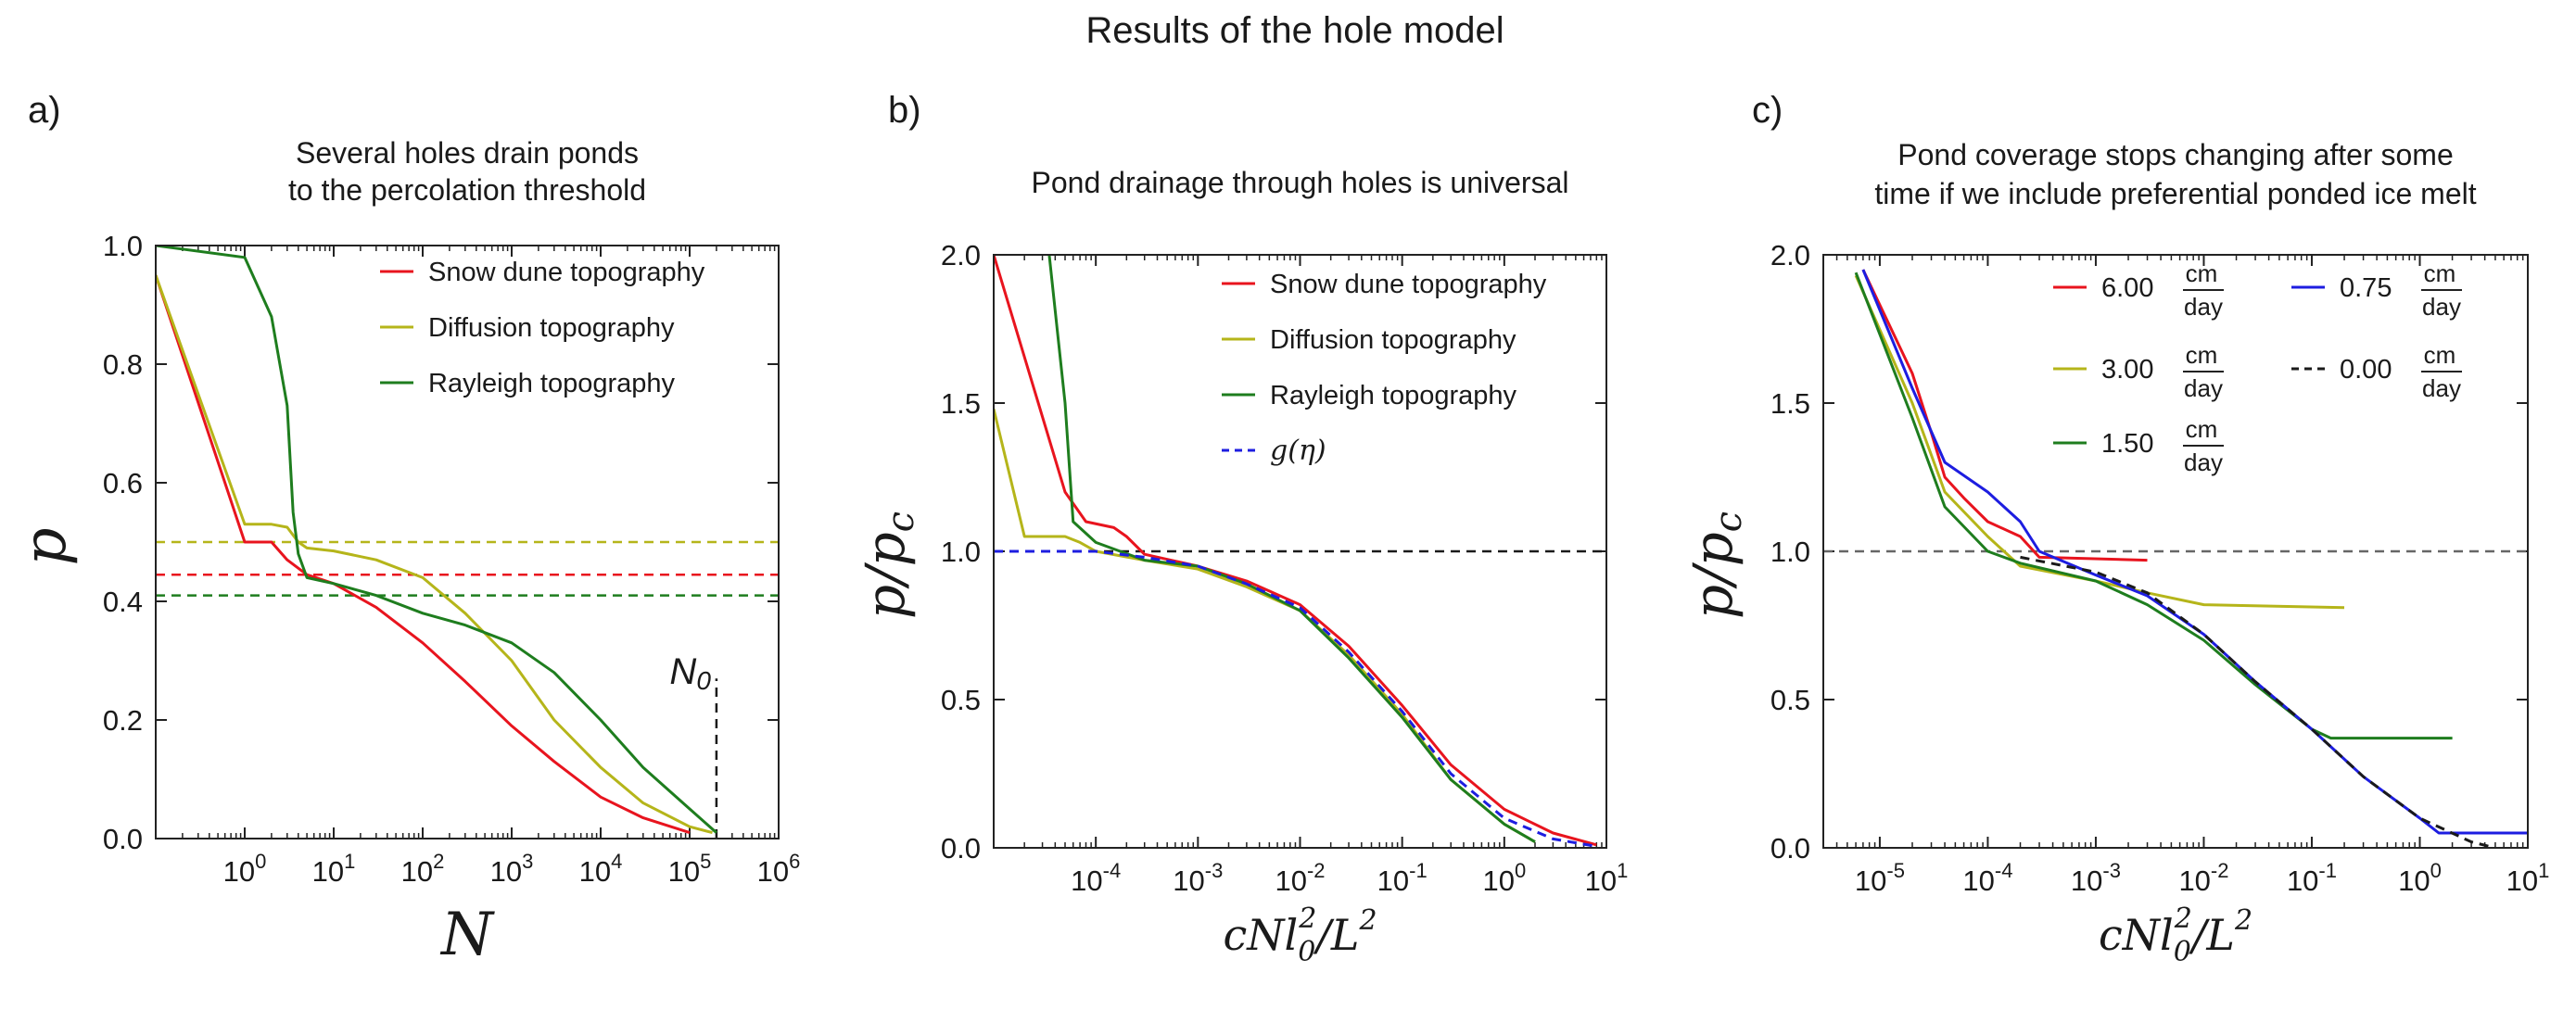 This screenshot has width=2576, height=1035. What do you see at coordinates (467, 190) in the screenshot?
I see `panel-title-line: to the percolation threshold` at bounding box center [467, 190].